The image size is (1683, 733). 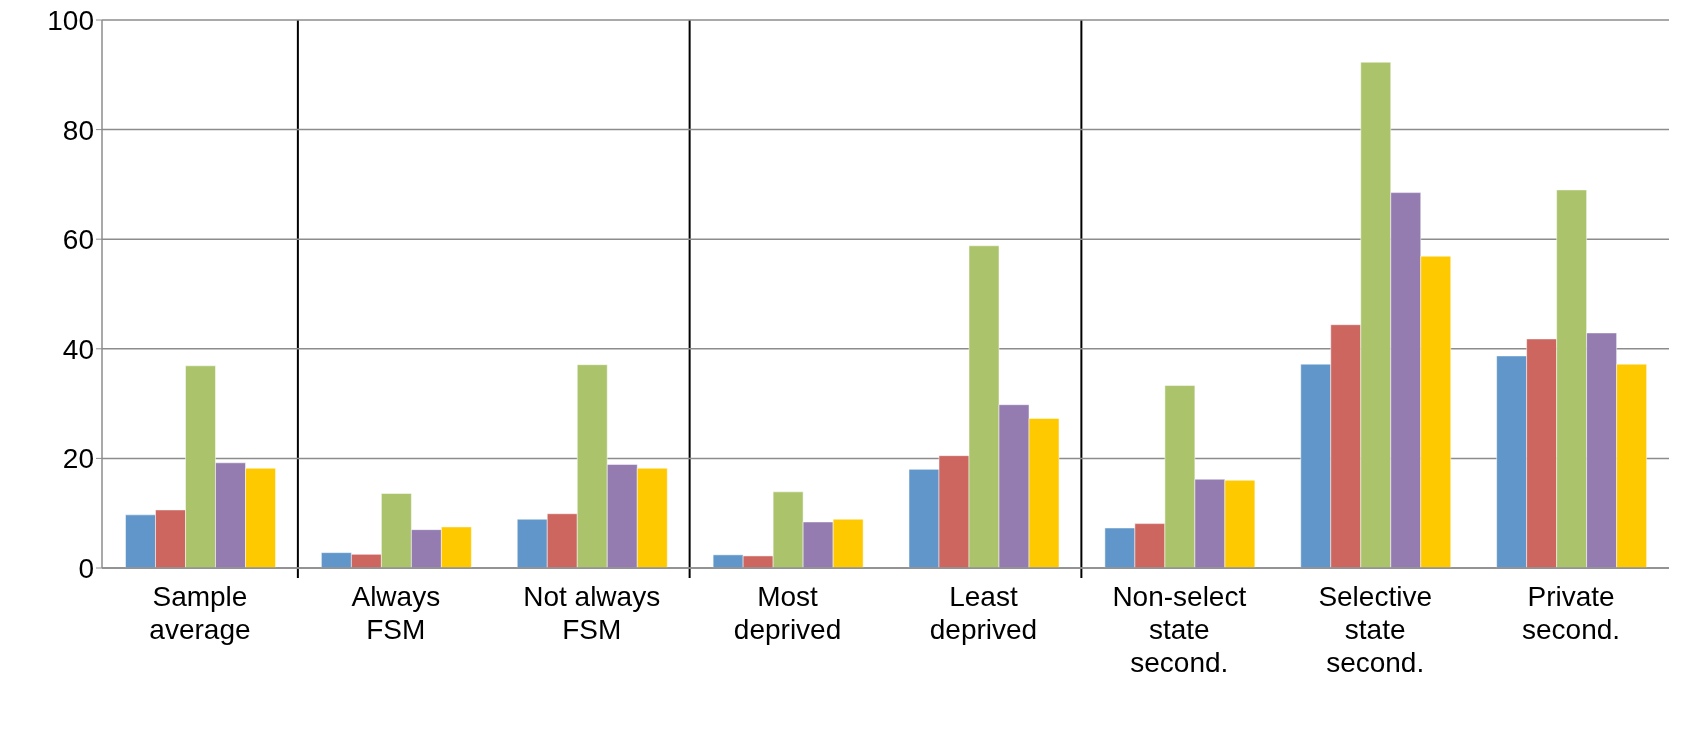 I want to click on x-tick-label: Not always FSM, so click(x=592, y=613).